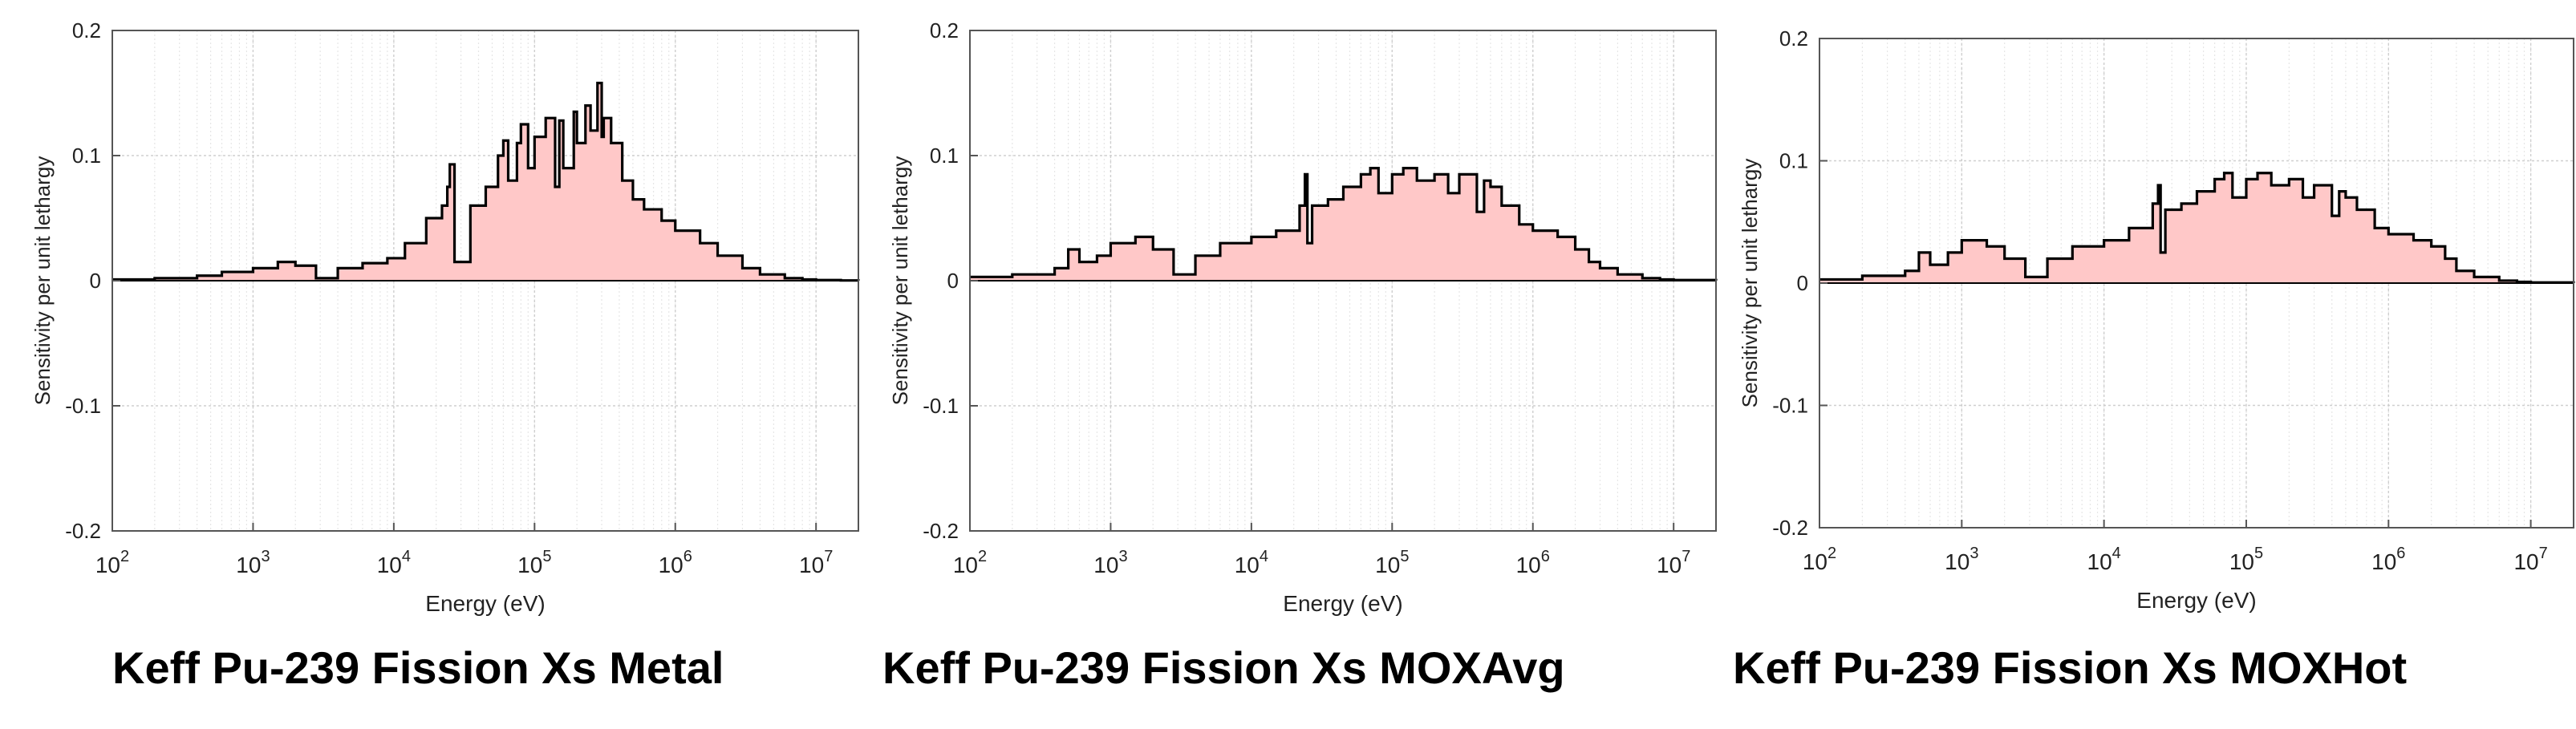 Image resolution: width=2576 pixels, height=729 pixels. What do you see at coordinates (1223, 667) in the screenshot?
I see `chart-title-moxavg: Keff Pu-239 Fission Xs MOXAvg` at bounding box center [1223, 667].